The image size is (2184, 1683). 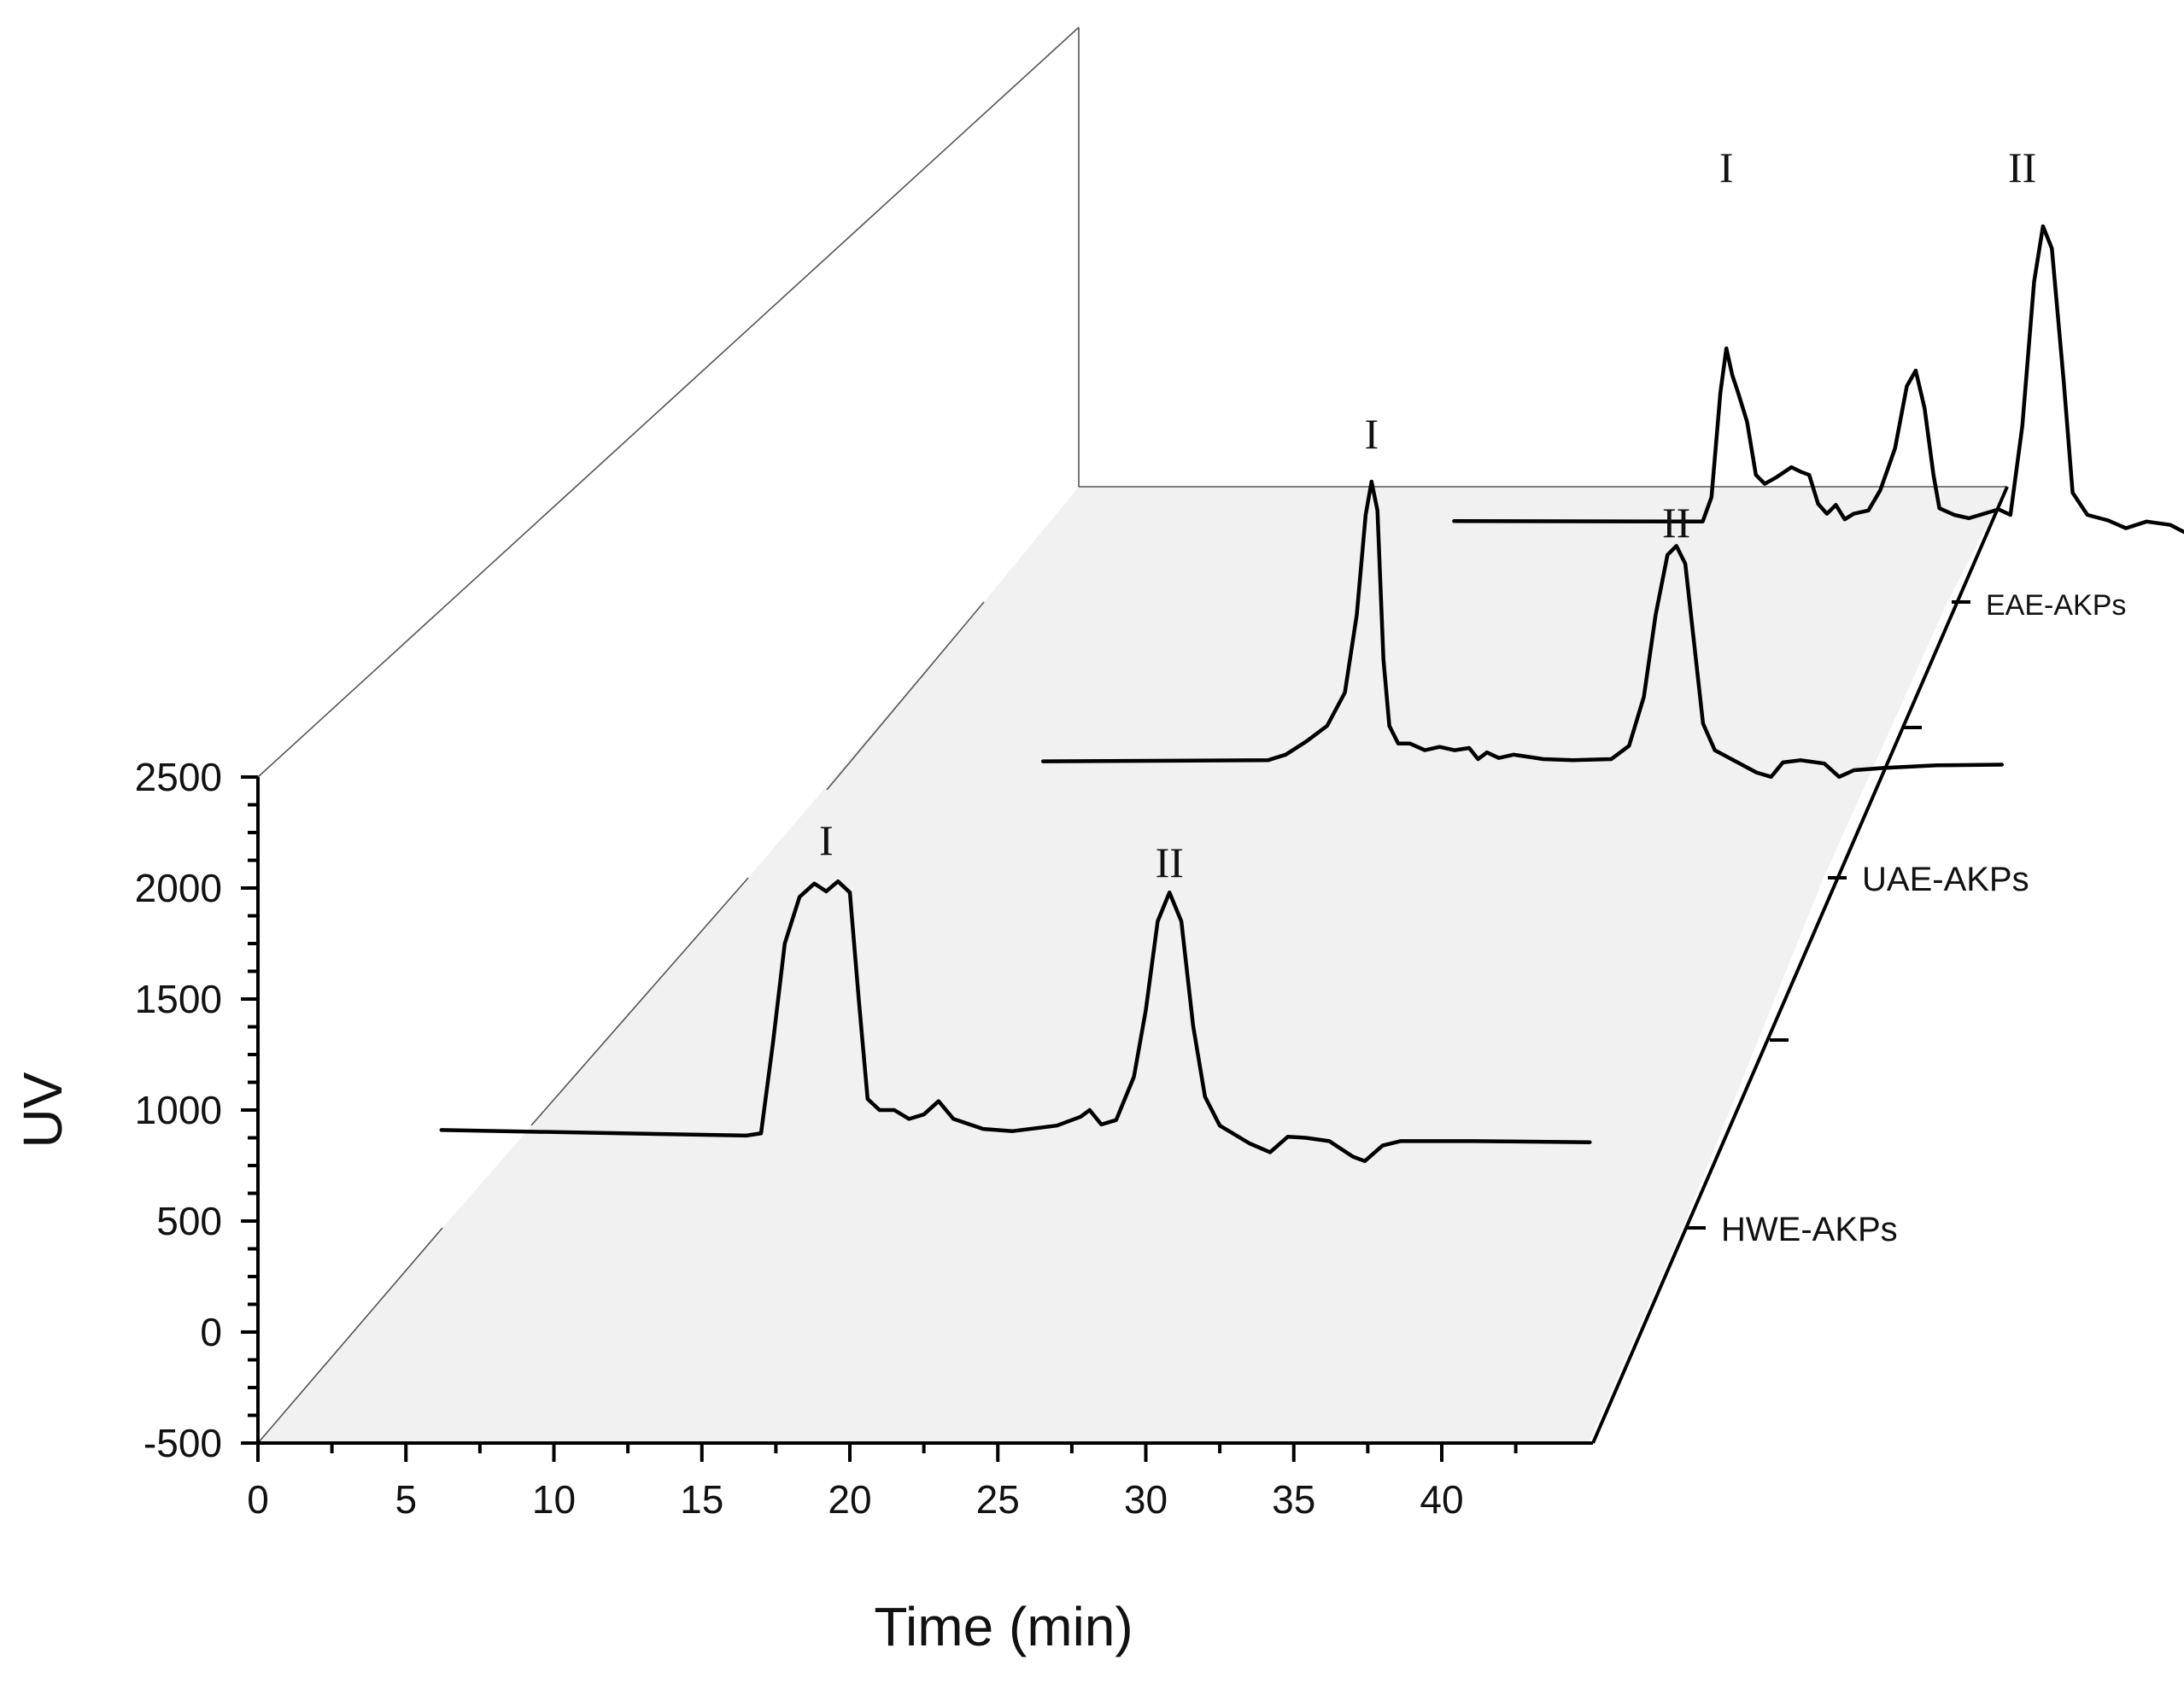 What do you see at coordinates (1818, 379) in the screenshot?
I see `trace-eae-akps` at bounding box center [1818, 379].